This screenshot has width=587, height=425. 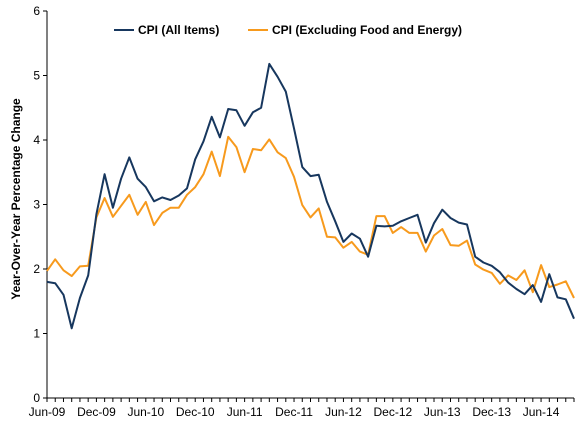 I want to click on x-tick-label: Jun-09, so click(x=47, y=412).